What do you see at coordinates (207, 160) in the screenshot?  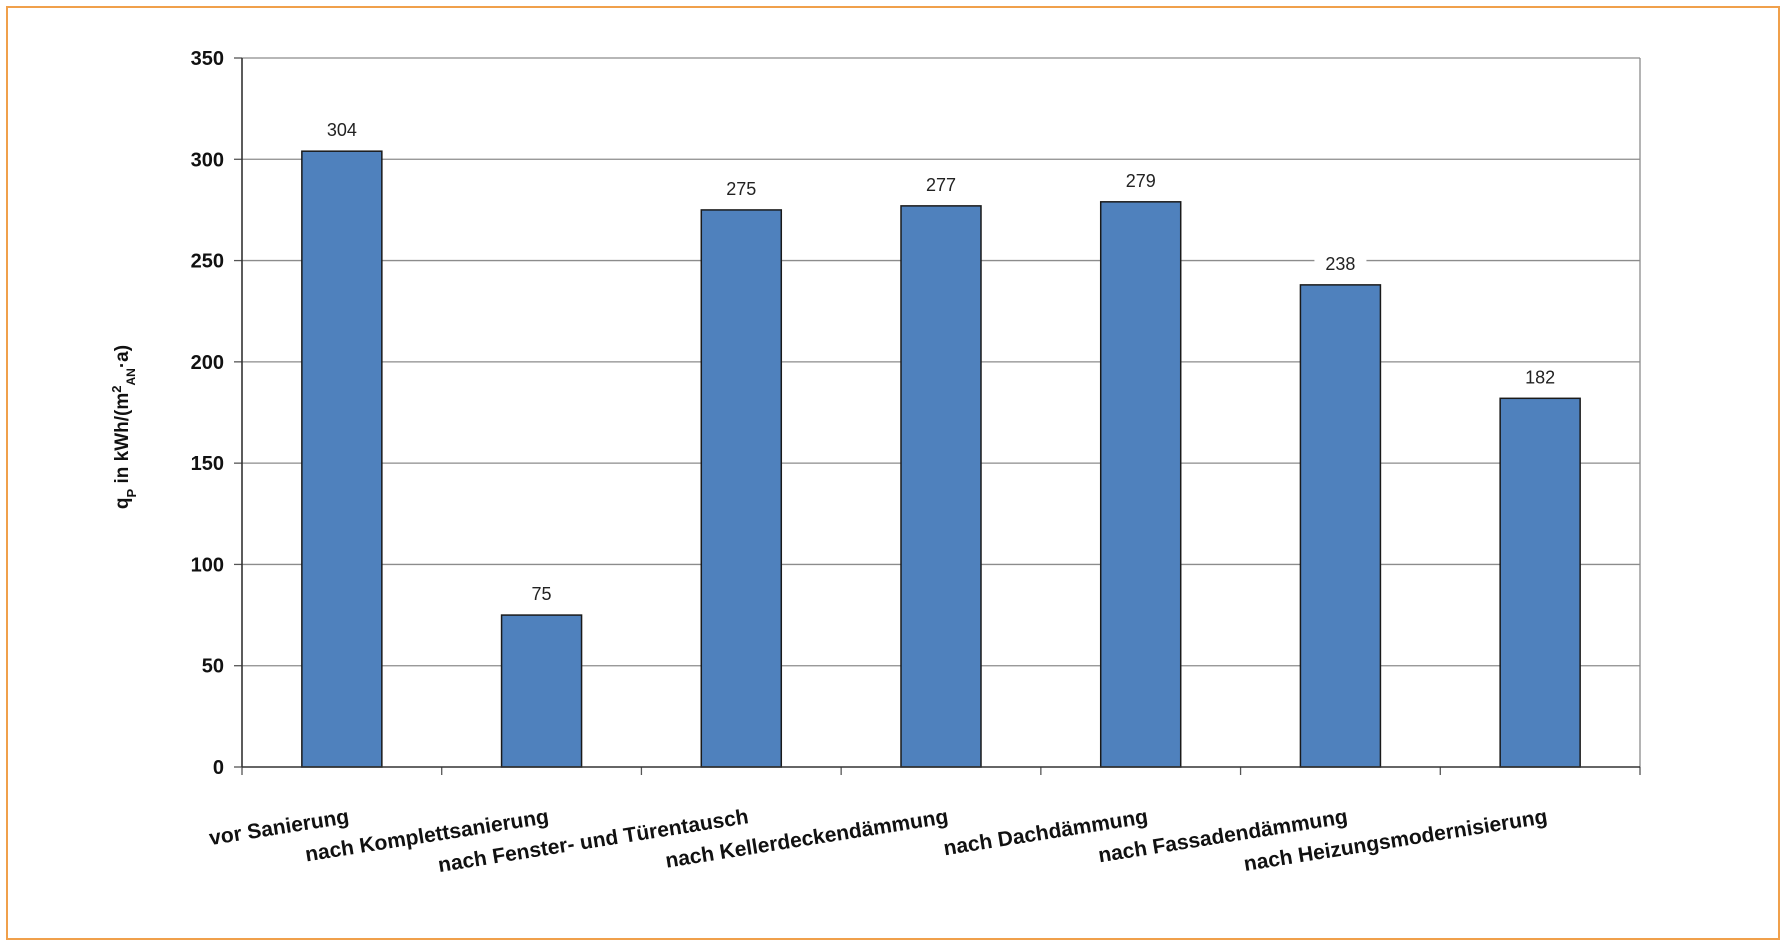 I see `y-tick-label: 300` at bounding box center [207, 160].